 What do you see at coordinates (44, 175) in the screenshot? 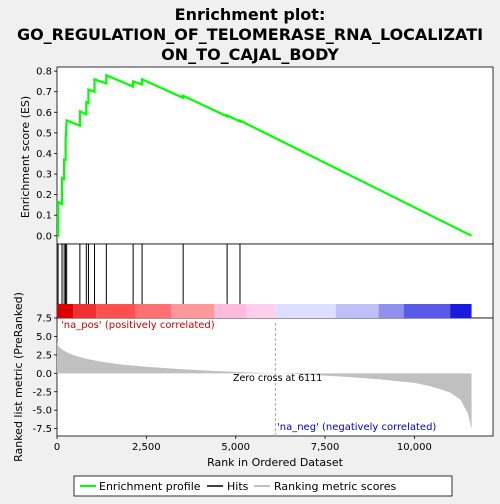
I see `es-y-tick-label: 0.3` at bounding box center [44, 175].